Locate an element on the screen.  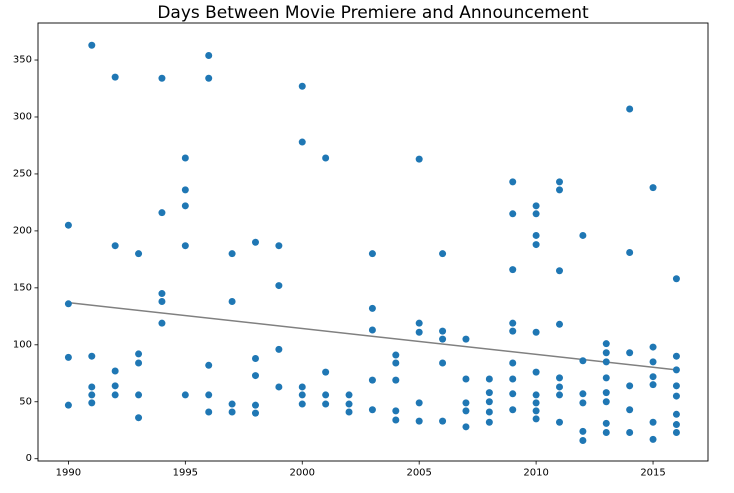
y-tick-label: 50 is located at coordinates (25, 401).